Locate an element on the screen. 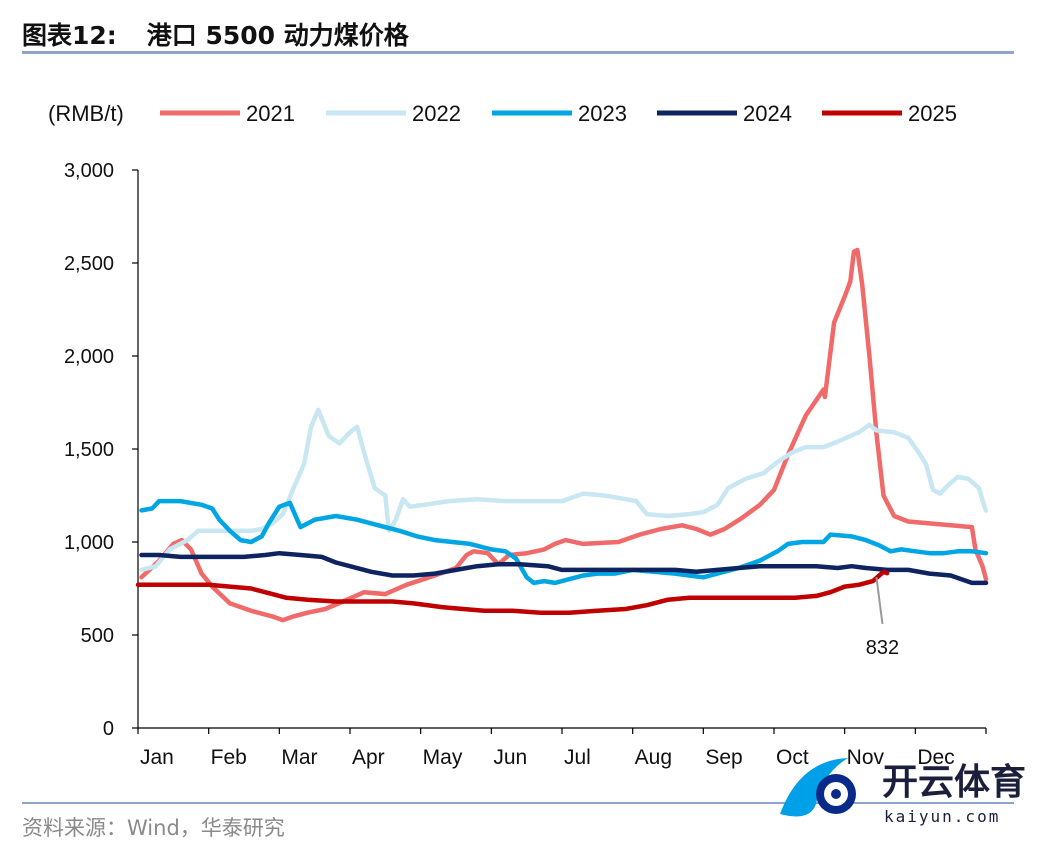 This screenshot has width=1048, height=852. title-divider is located at coordinates (518, 52).